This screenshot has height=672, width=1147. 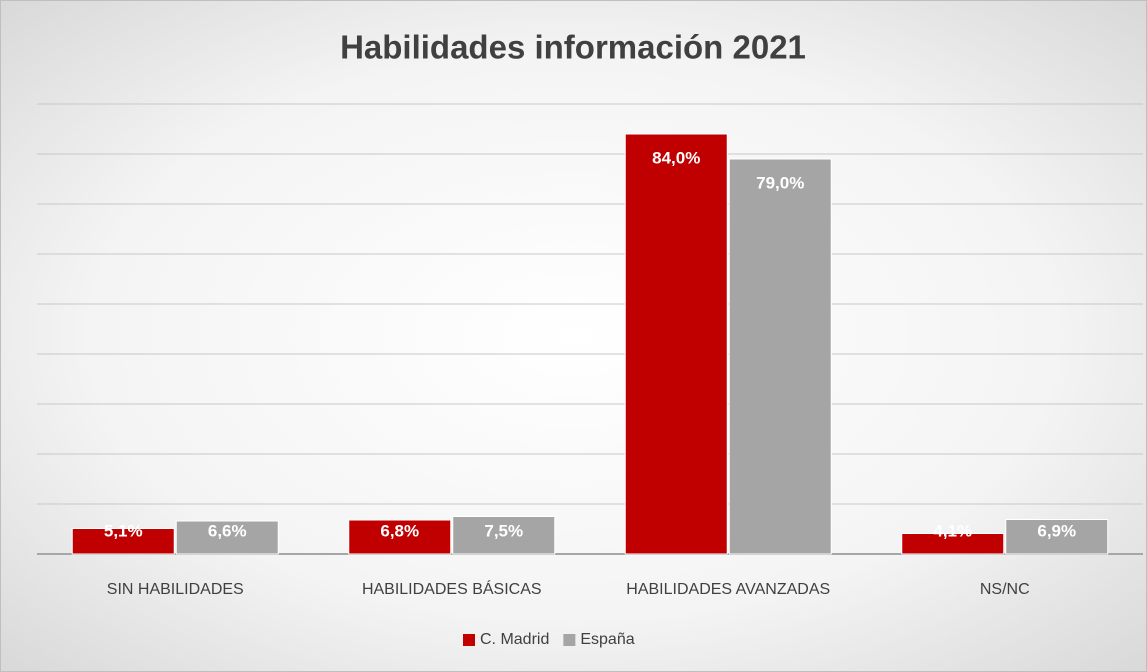 I want to click on x-tick-label: NS/NC, so click(x=1005, y=589).